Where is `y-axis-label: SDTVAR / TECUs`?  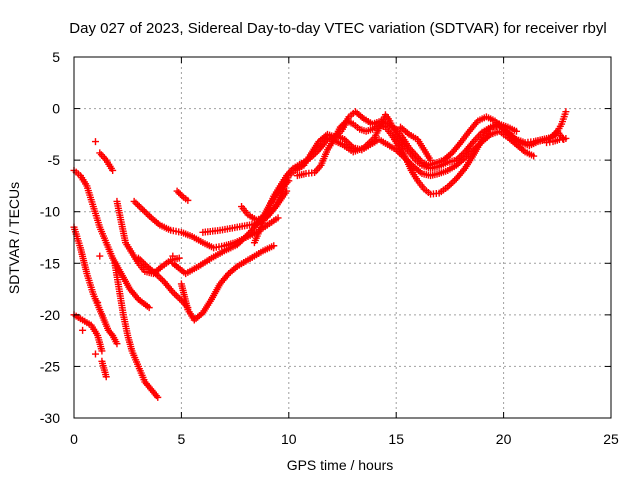
y-axis-label: SDTVAR / TECUs is located at coordinates (14, 238).